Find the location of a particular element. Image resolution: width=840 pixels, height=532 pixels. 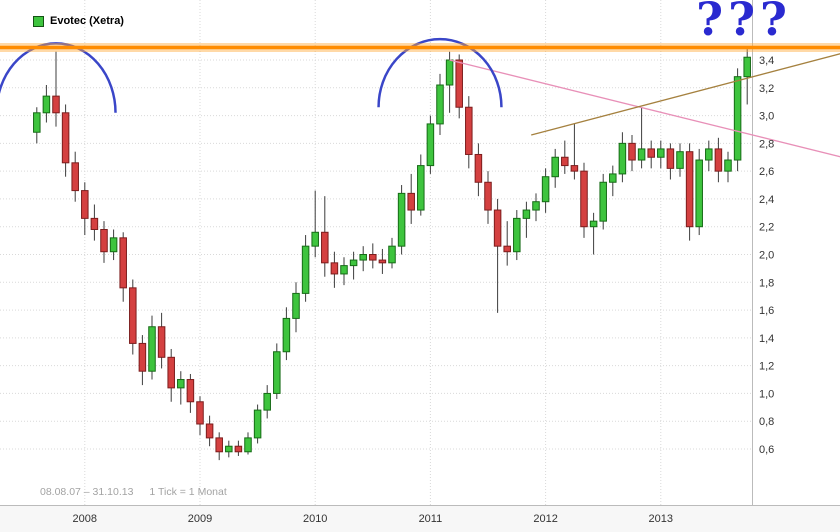

tick-interval-label: 1 Tick = 1 Monat is located at coordinates (188, 492).